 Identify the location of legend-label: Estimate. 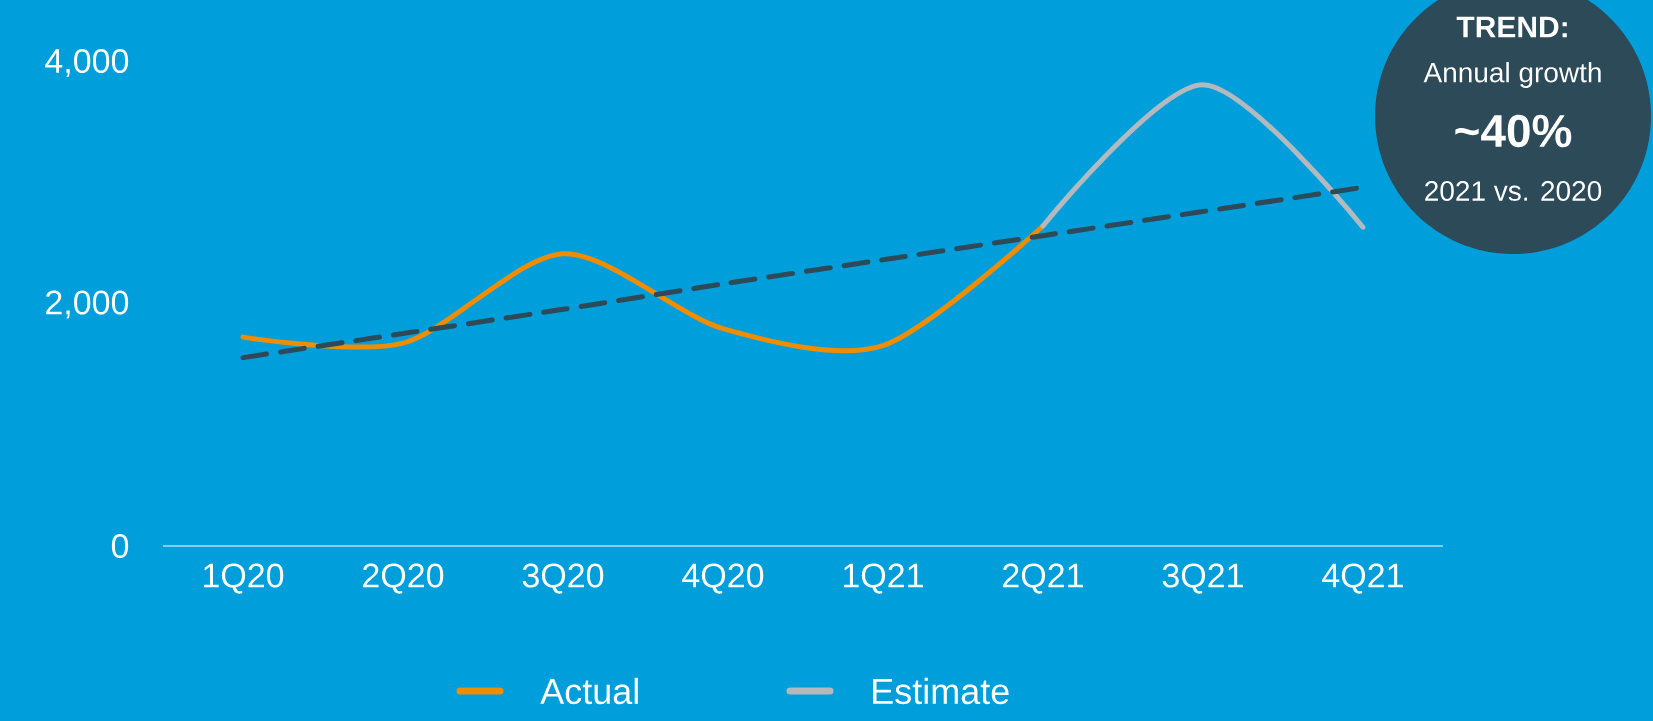
(941, 691).